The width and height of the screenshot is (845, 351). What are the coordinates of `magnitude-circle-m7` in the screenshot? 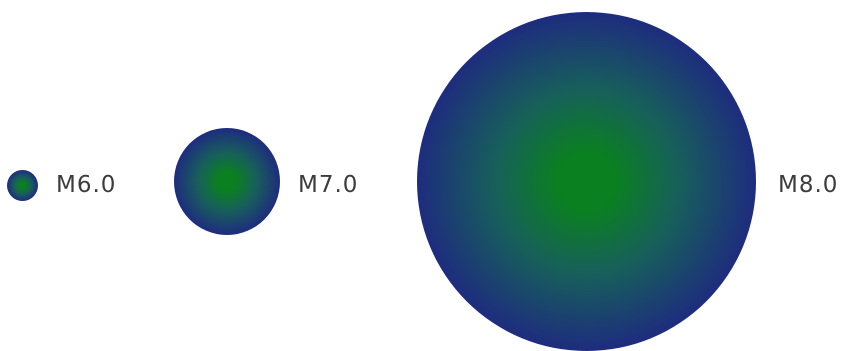 It's located at (227, 181).